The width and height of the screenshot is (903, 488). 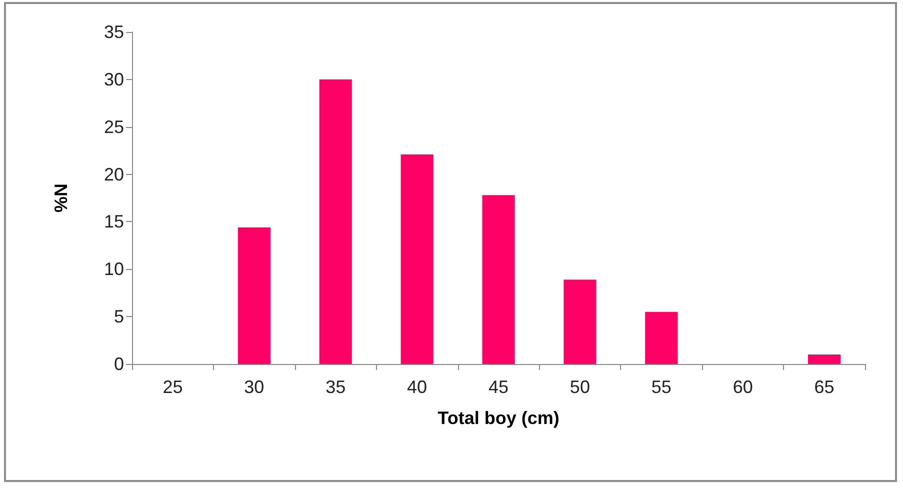 I want to click on y-tick-label: 25, so click(x=114, y=126).